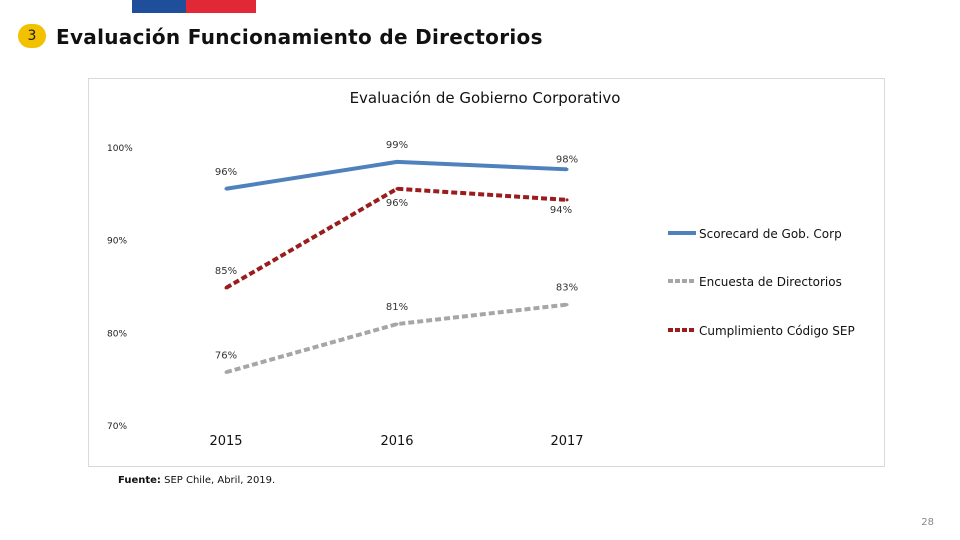 The image size is (960, 540). Describe the element at coordinates (770, 234) in the screenshot. I see `legend-label: Scorecard de Gob. Corp` at that location.